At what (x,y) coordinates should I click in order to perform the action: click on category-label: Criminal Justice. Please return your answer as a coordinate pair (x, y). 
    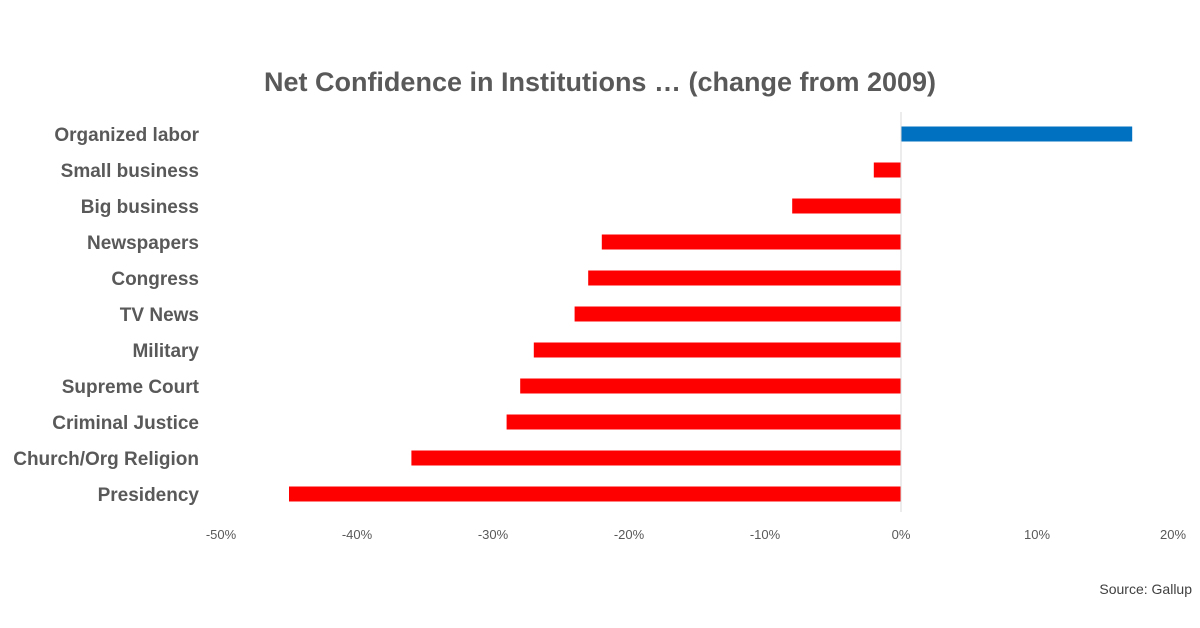
    Looking at the image, I should click on (125, 423).